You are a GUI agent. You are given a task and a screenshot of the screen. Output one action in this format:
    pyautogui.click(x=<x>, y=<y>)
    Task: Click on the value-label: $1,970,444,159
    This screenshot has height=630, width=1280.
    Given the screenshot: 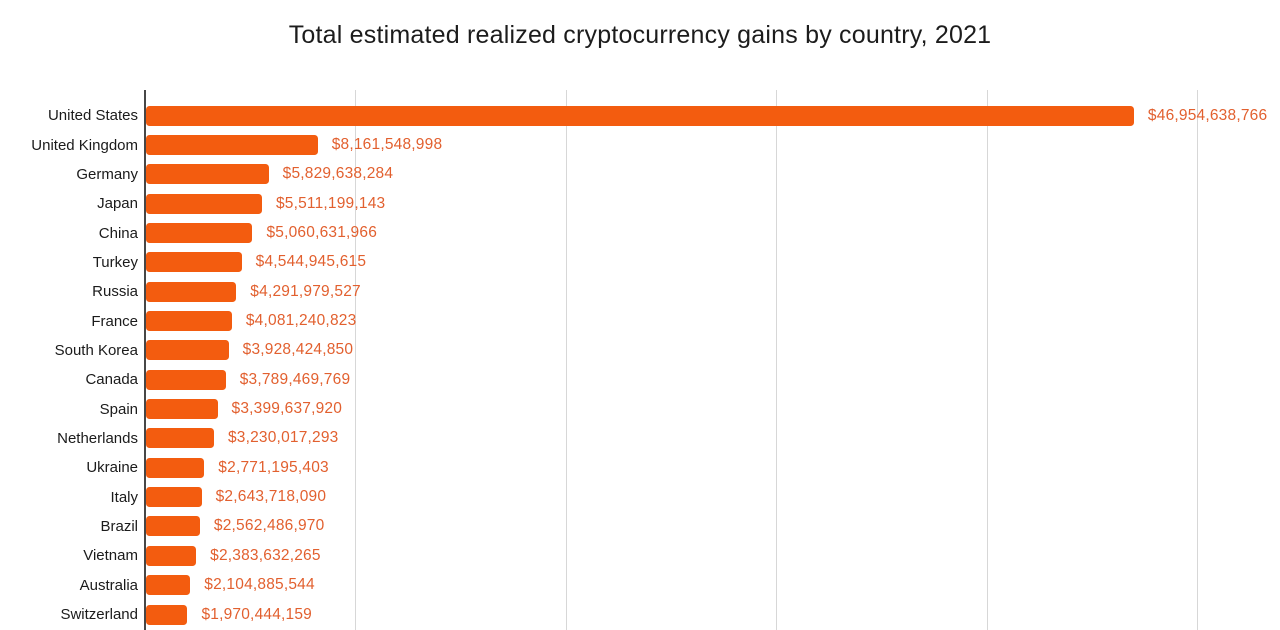 What is the action you would take?
    pyautogui.click(x=256, y=614)
    